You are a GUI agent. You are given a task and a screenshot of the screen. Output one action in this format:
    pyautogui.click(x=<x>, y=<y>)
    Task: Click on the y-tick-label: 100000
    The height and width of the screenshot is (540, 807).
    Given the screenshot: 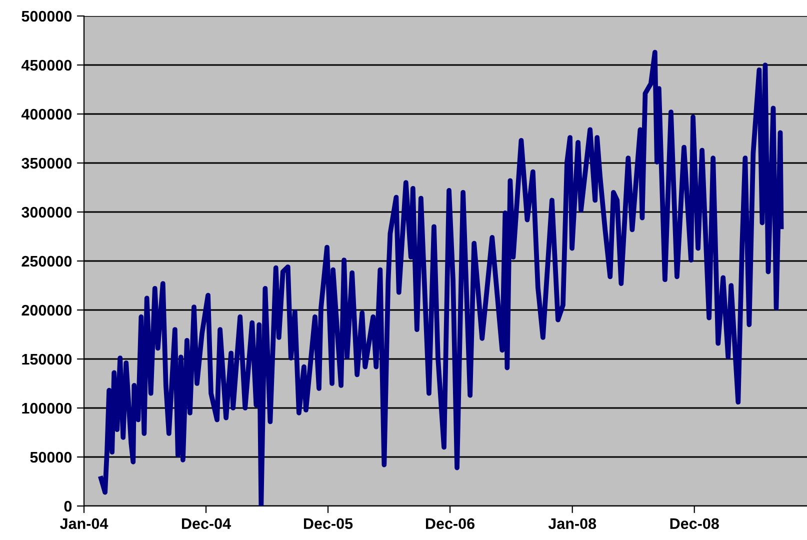 What is the action you would take?
    pyautogui.click(x=47, y=408)
    